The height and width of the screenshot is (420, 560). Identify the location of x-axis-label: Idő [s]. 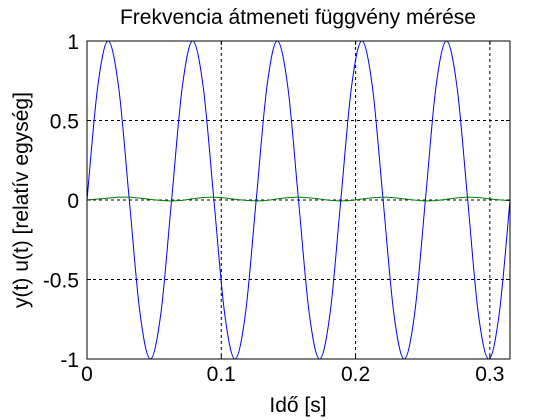
(297, 405).